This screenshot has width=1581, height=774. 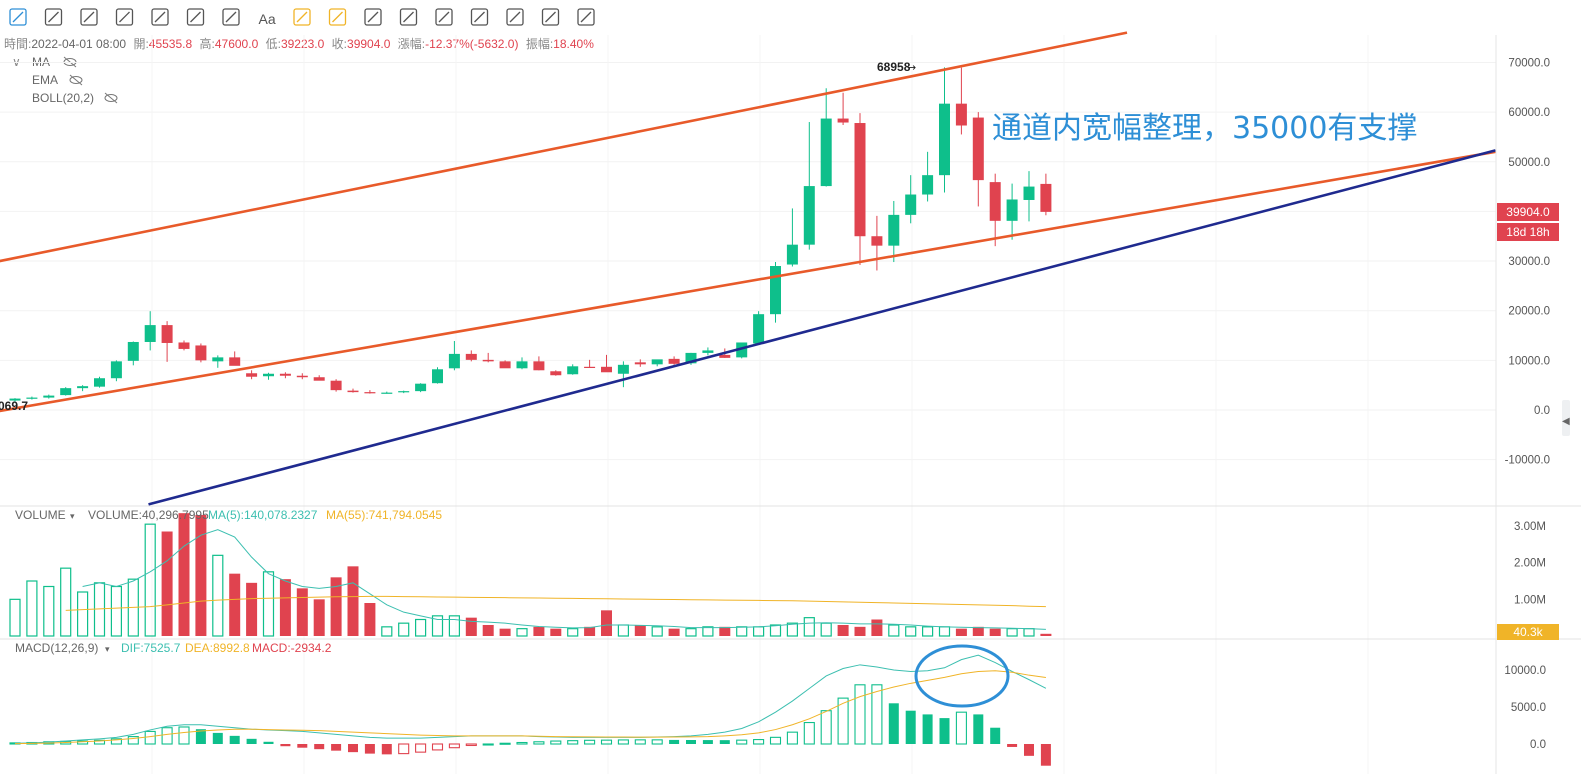 What do you see at coordinates (962, 676) in the screenshot?
I see `highlight-ellipse` at bounding box center [962, 676].